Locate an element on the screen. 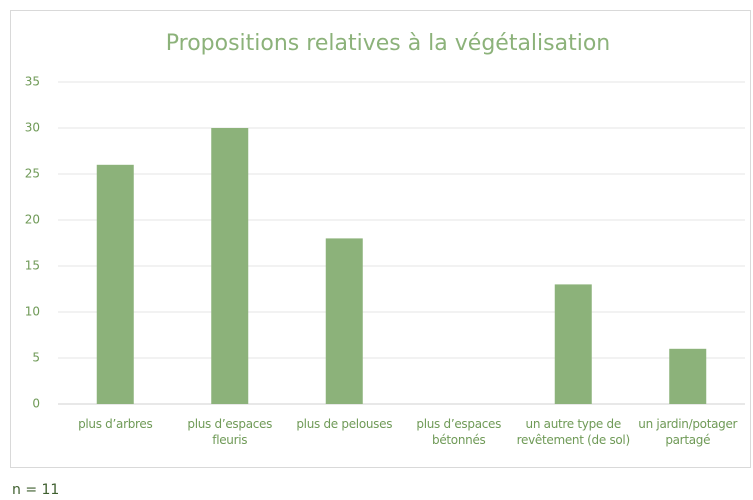  x-tick-label: plus de pelouses is located at coordinates (344, 424).